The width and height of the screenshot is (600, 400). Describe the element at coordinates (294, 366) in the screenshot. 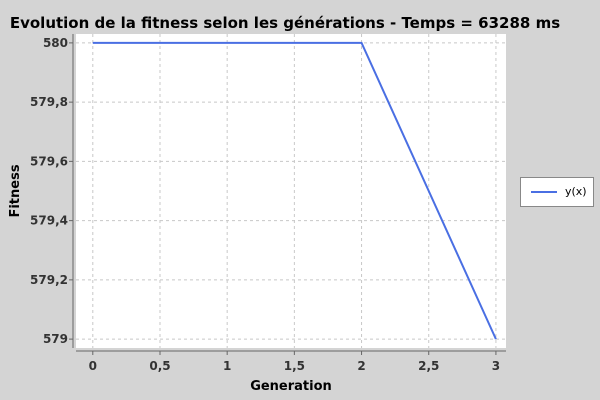

I see `x-tick-label: 1,5` at that location.